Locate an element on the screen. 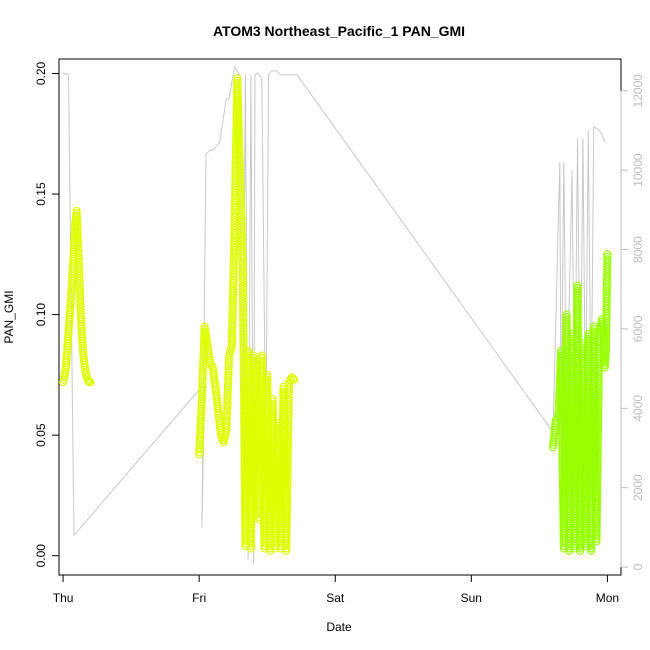 This screenshot has height=650, width=650. x-axis: Thu Fri Sat Sun Mon is located at coordinates (336, 589).